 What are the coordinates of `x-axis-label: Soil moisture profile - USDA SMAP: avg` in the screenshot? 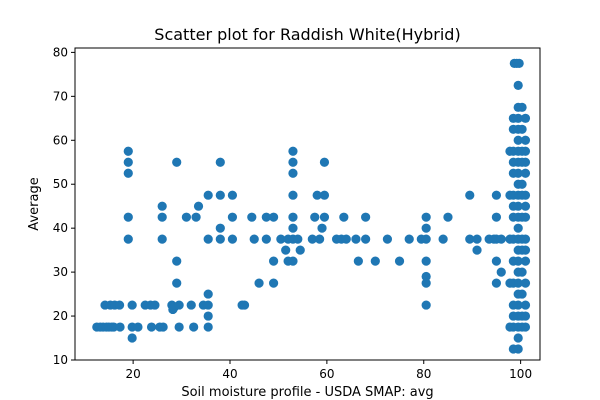 It's located at (307, 392).